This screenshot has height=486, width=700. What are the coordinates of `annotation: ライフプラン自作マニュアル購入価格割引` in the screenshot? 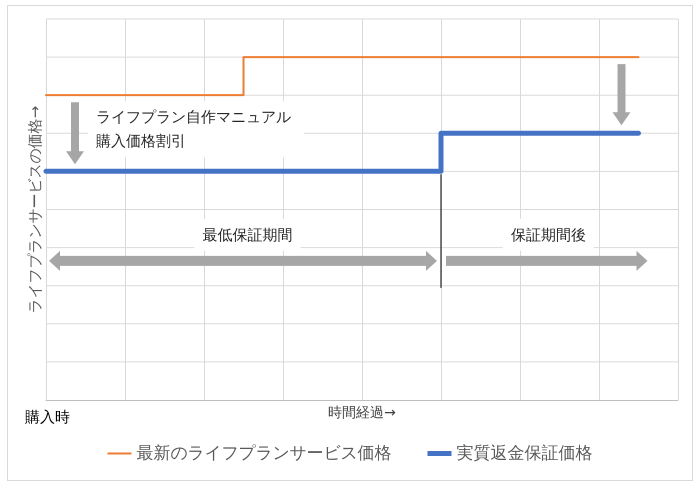 It's located at (193, 129).